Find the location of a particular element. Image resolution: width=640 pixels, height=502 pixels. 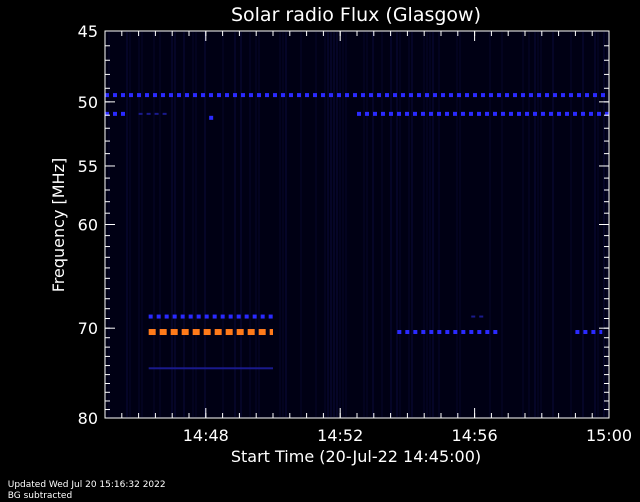

y-tick-label: 50 is located at coordinates (88, 102).